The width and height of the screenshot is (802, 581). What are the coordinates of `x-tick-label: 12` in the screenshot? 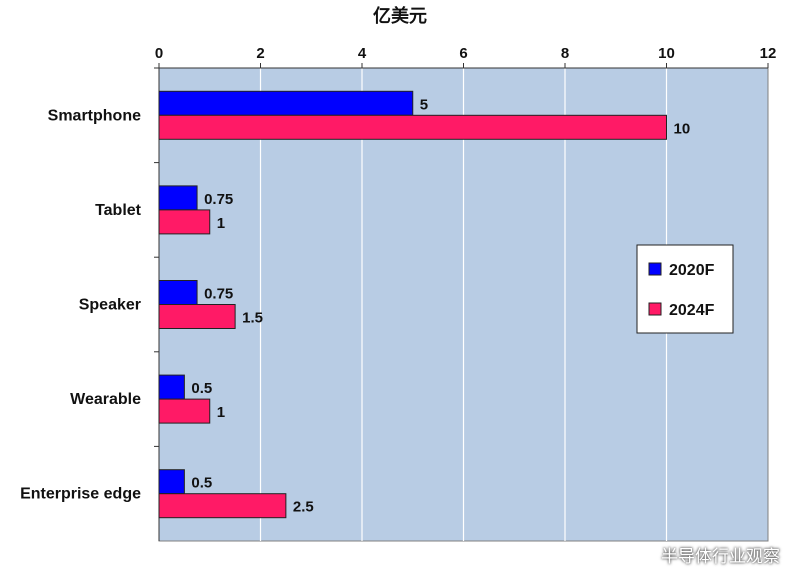 It's located at (768, 53).